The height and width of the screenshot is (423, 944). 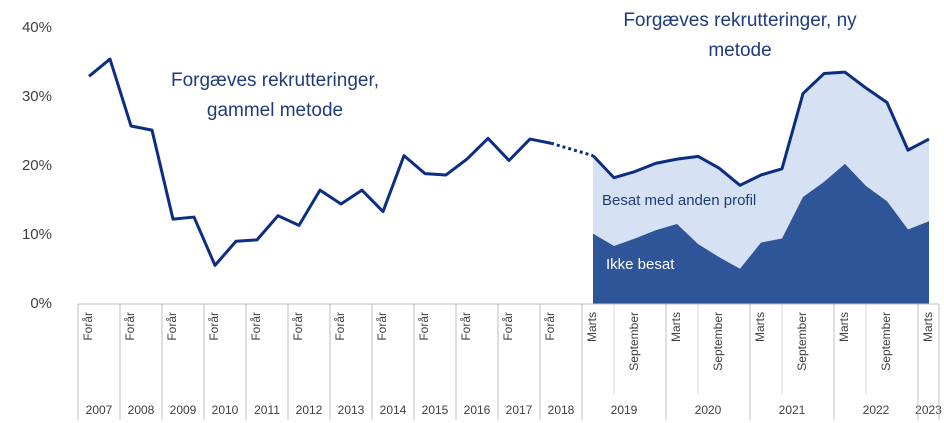 I want to click on year-label: 2007, so click(x=99, y=410).